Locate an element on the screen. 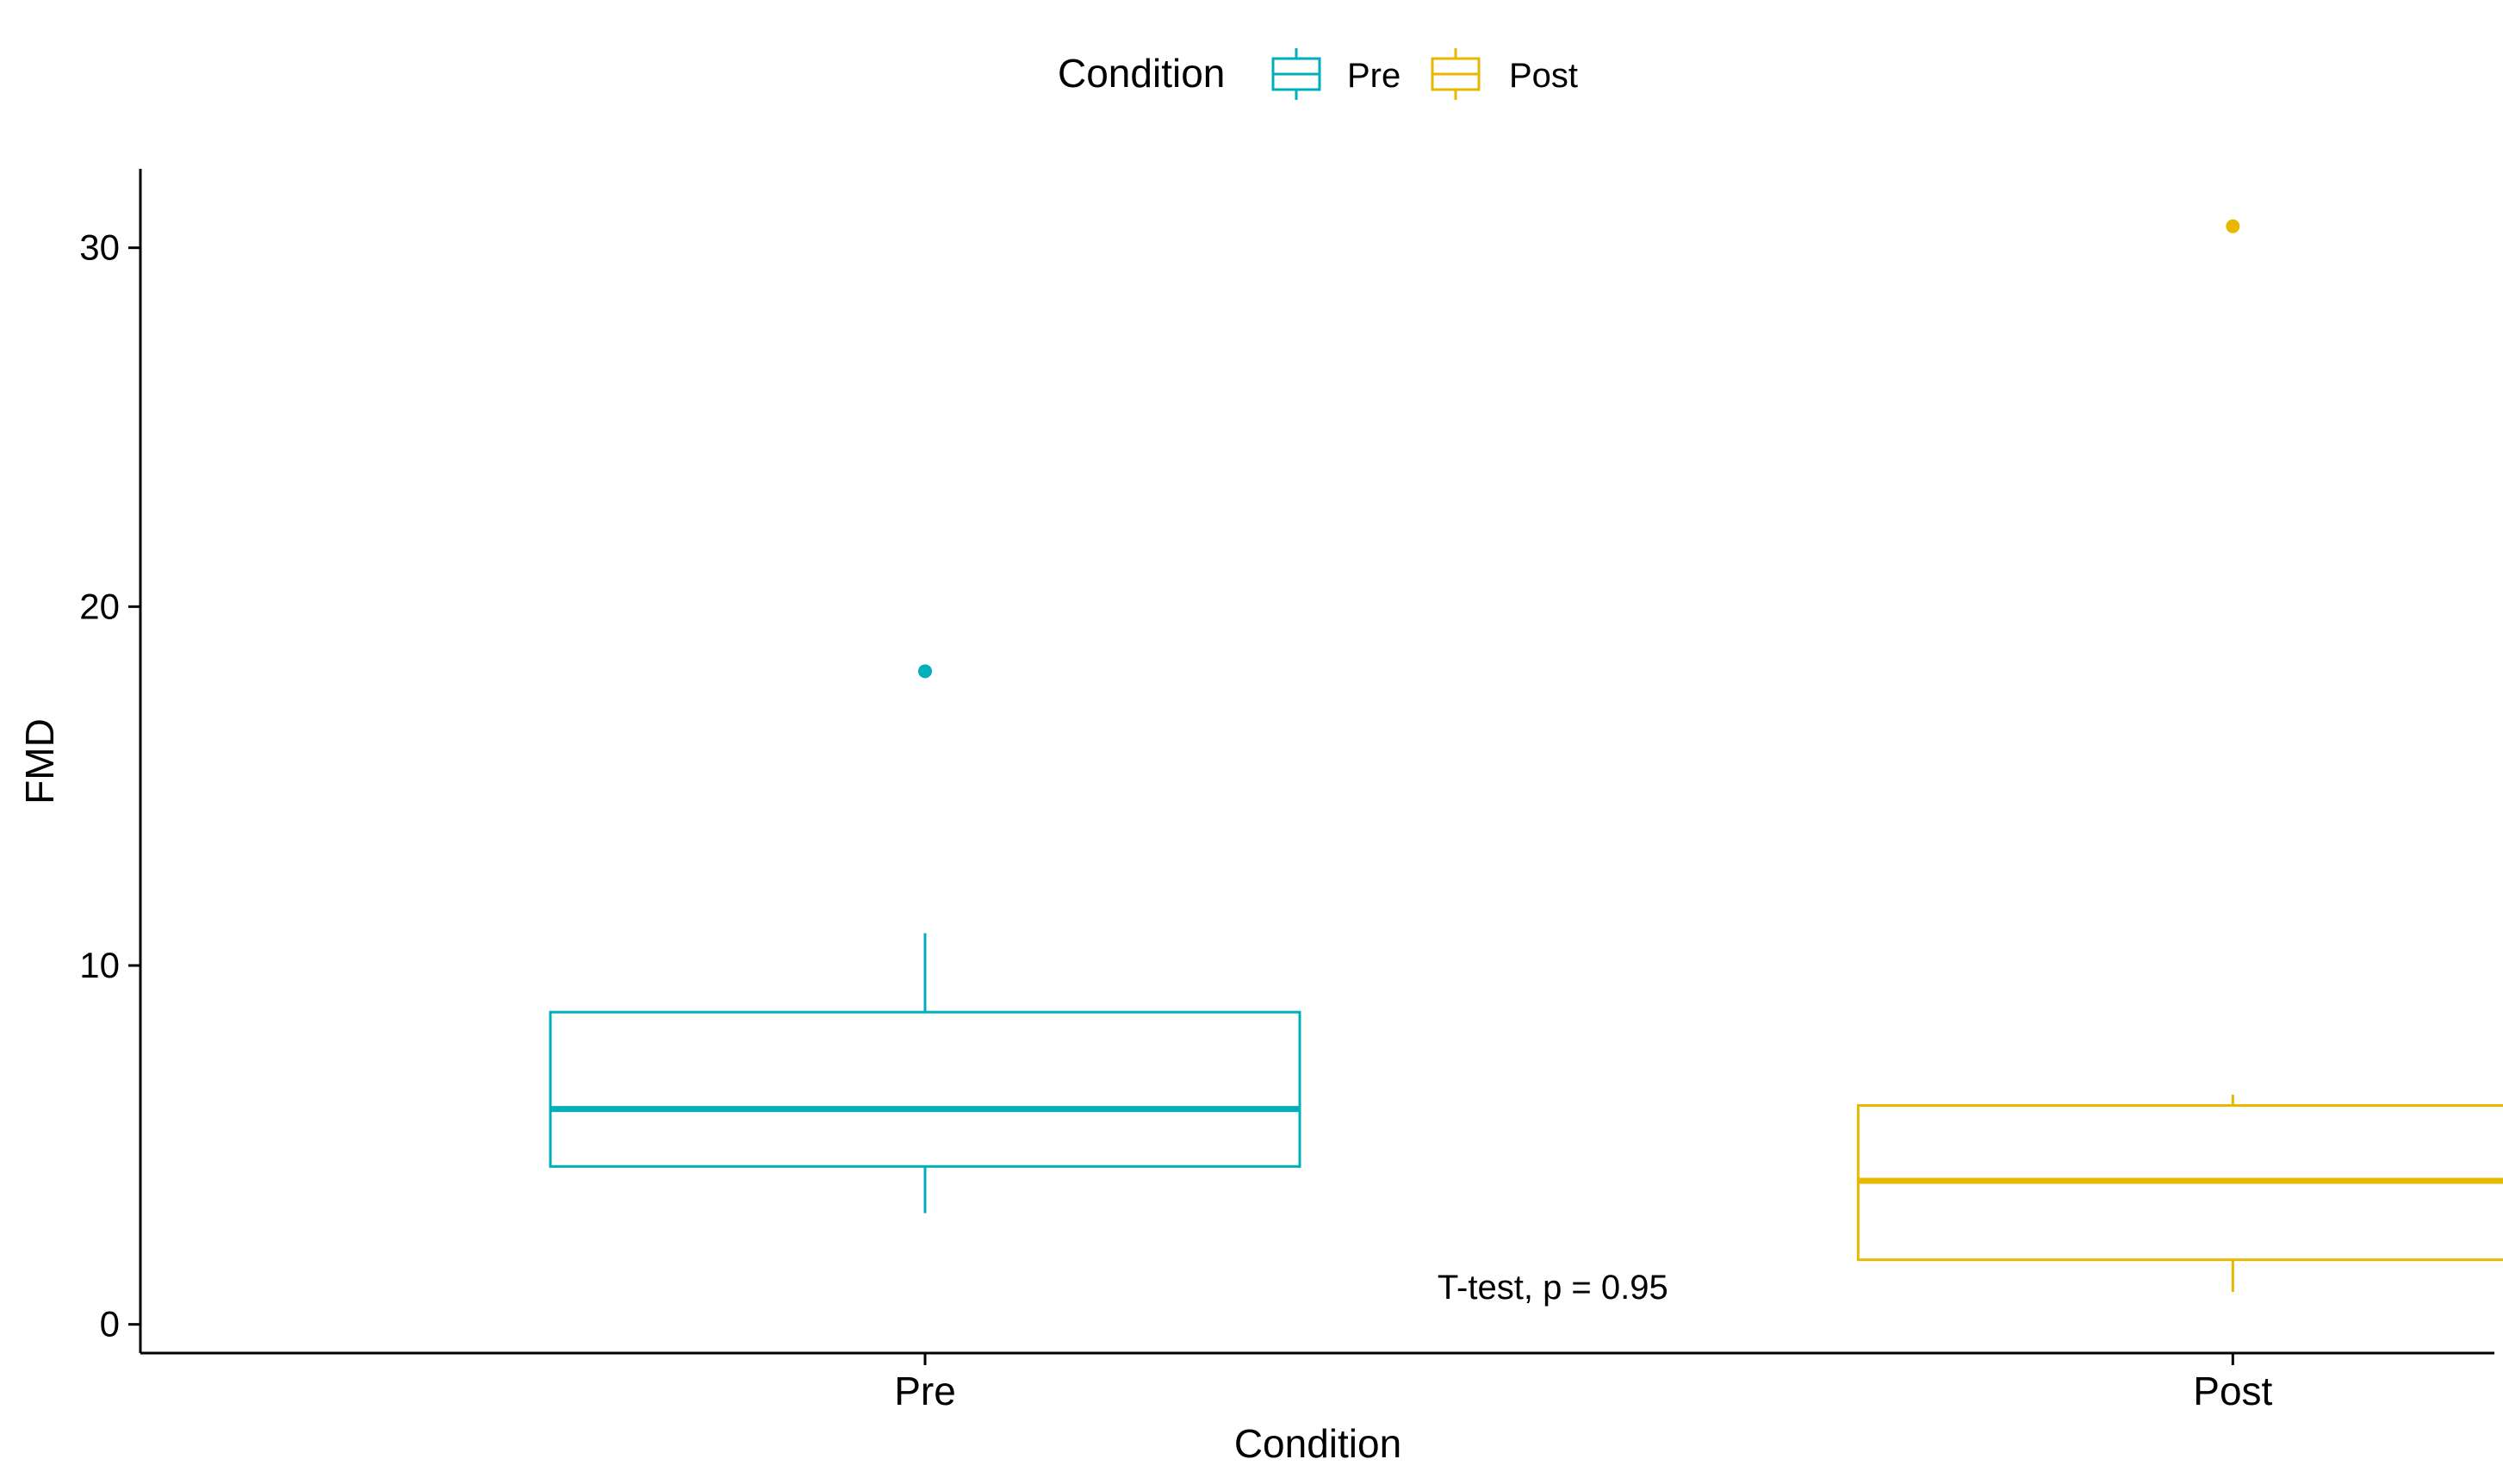  box-pre is located at coordinates (925, 939).